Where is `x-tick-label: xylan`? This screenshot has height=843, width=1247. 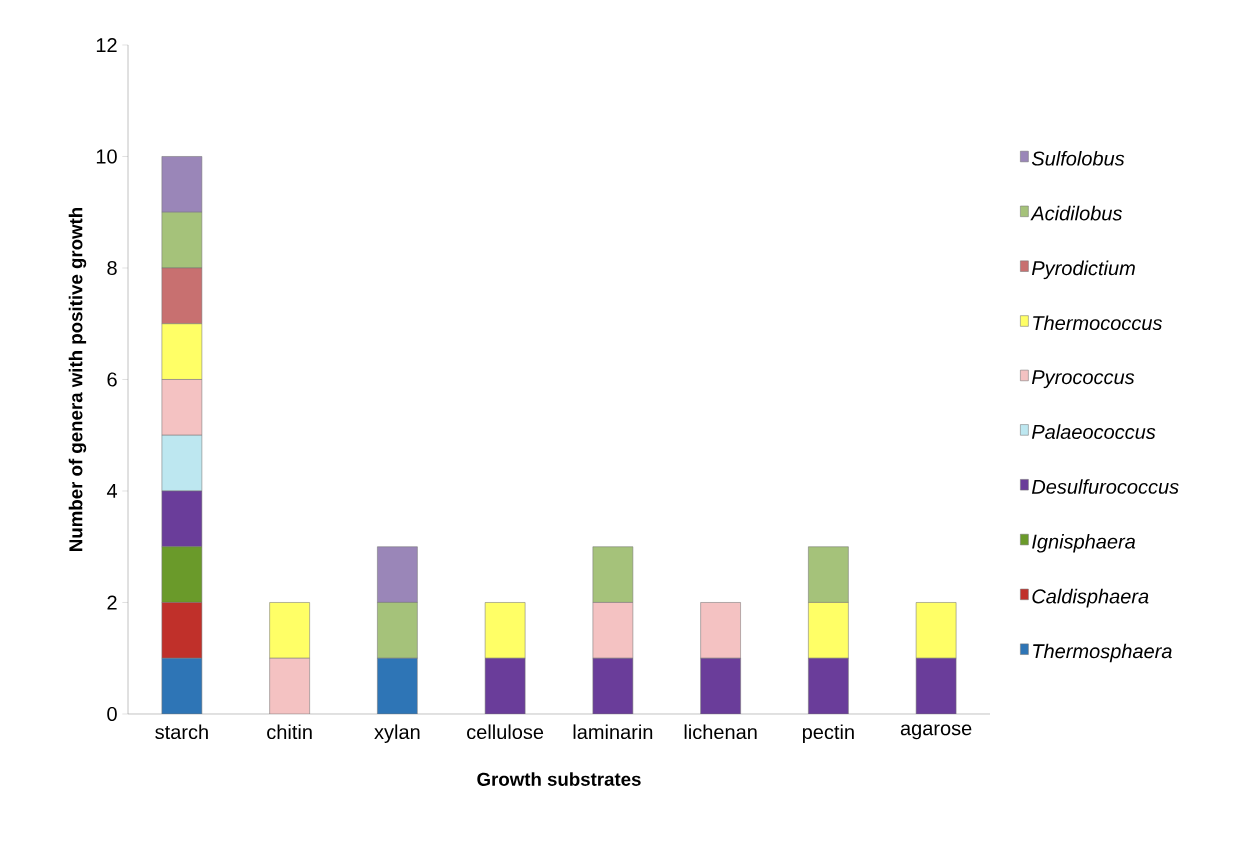 x-tick-label: xylan is located at coordinates (397, 734).